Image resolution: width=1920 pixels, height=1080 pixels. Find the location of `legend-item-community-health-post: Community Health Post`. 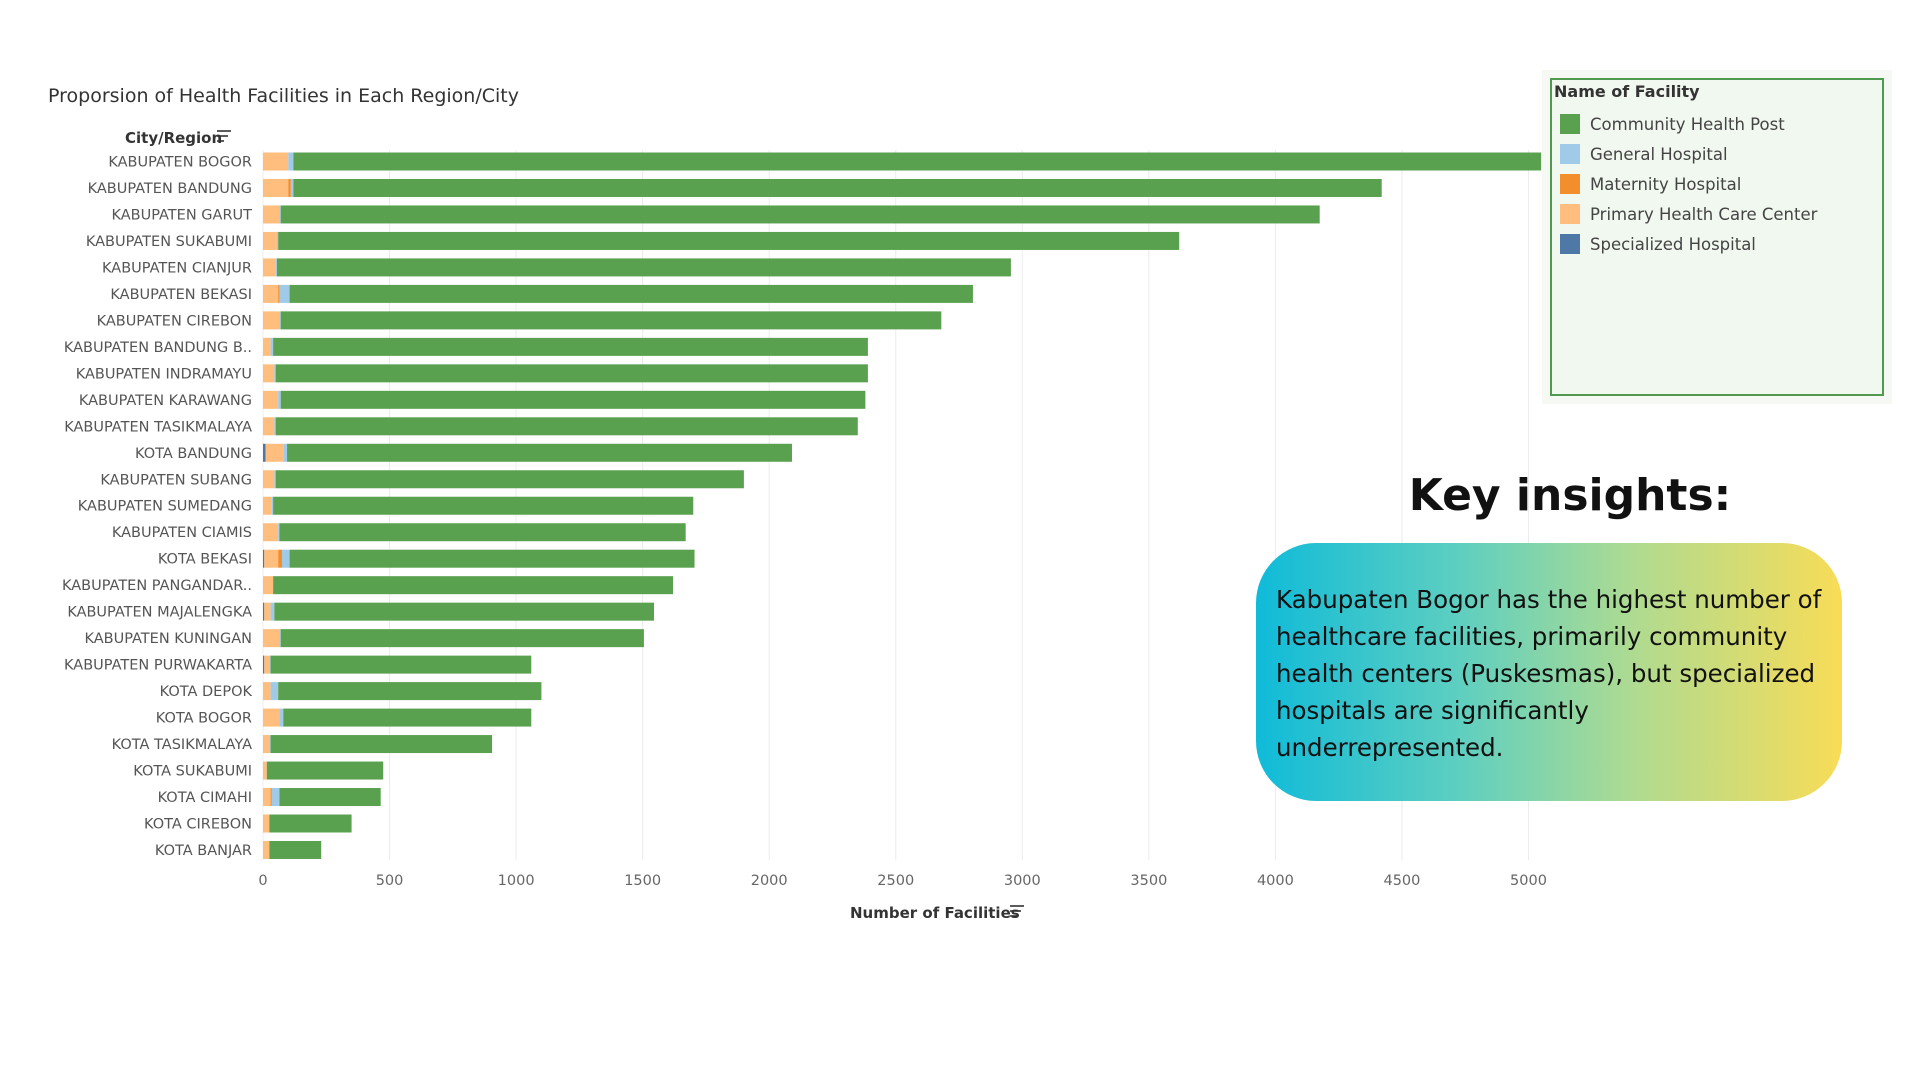

legend-item-community-health-post: Community Health Post is located at coordinates (1672, 124).